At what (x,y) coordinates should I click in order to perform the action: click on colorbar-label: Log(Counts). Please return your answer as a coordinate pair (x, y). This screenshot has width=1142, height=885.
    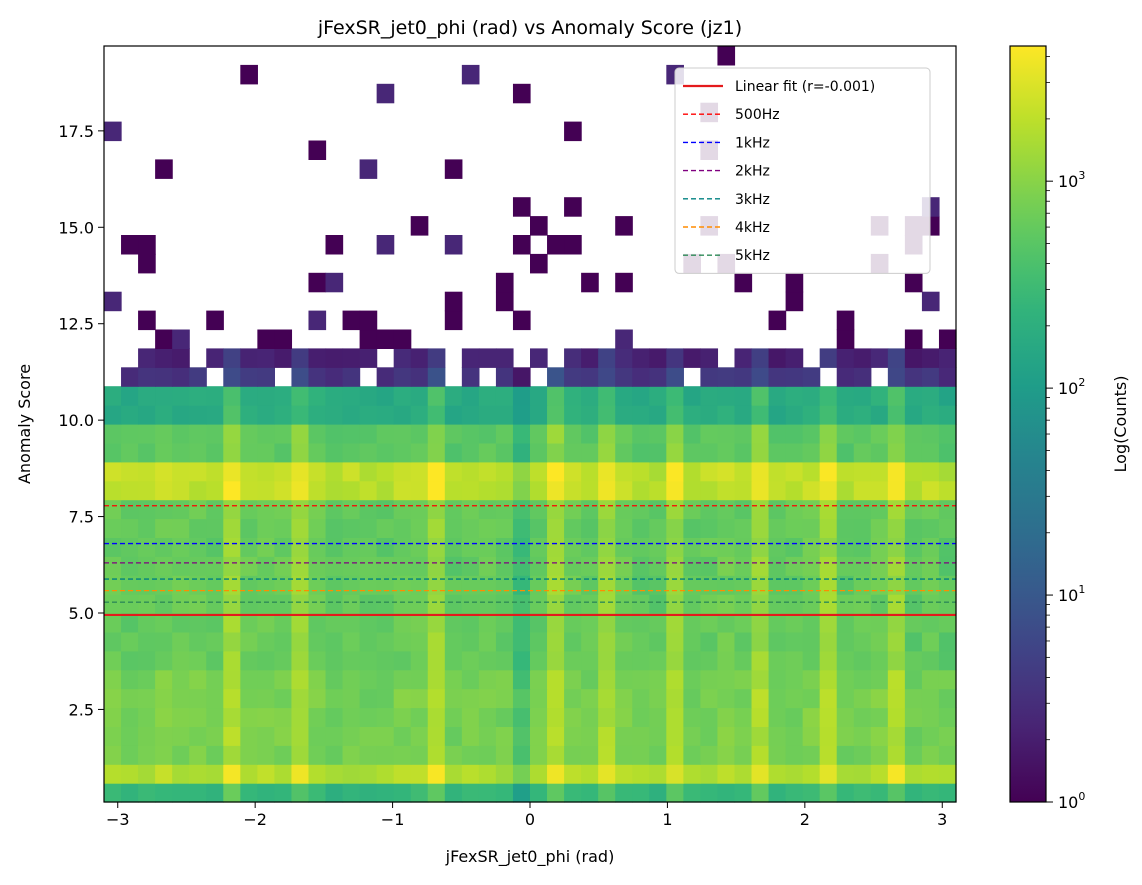
    Looking at the image, I should click on (1120, 424).